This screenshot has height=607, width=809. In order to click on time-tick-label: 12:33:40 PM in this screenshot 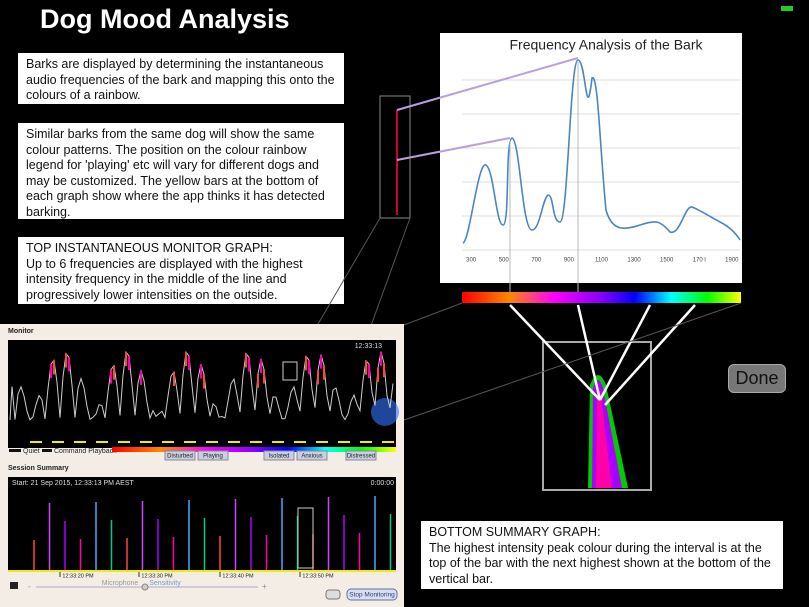, I will do `click(238, 576)`.